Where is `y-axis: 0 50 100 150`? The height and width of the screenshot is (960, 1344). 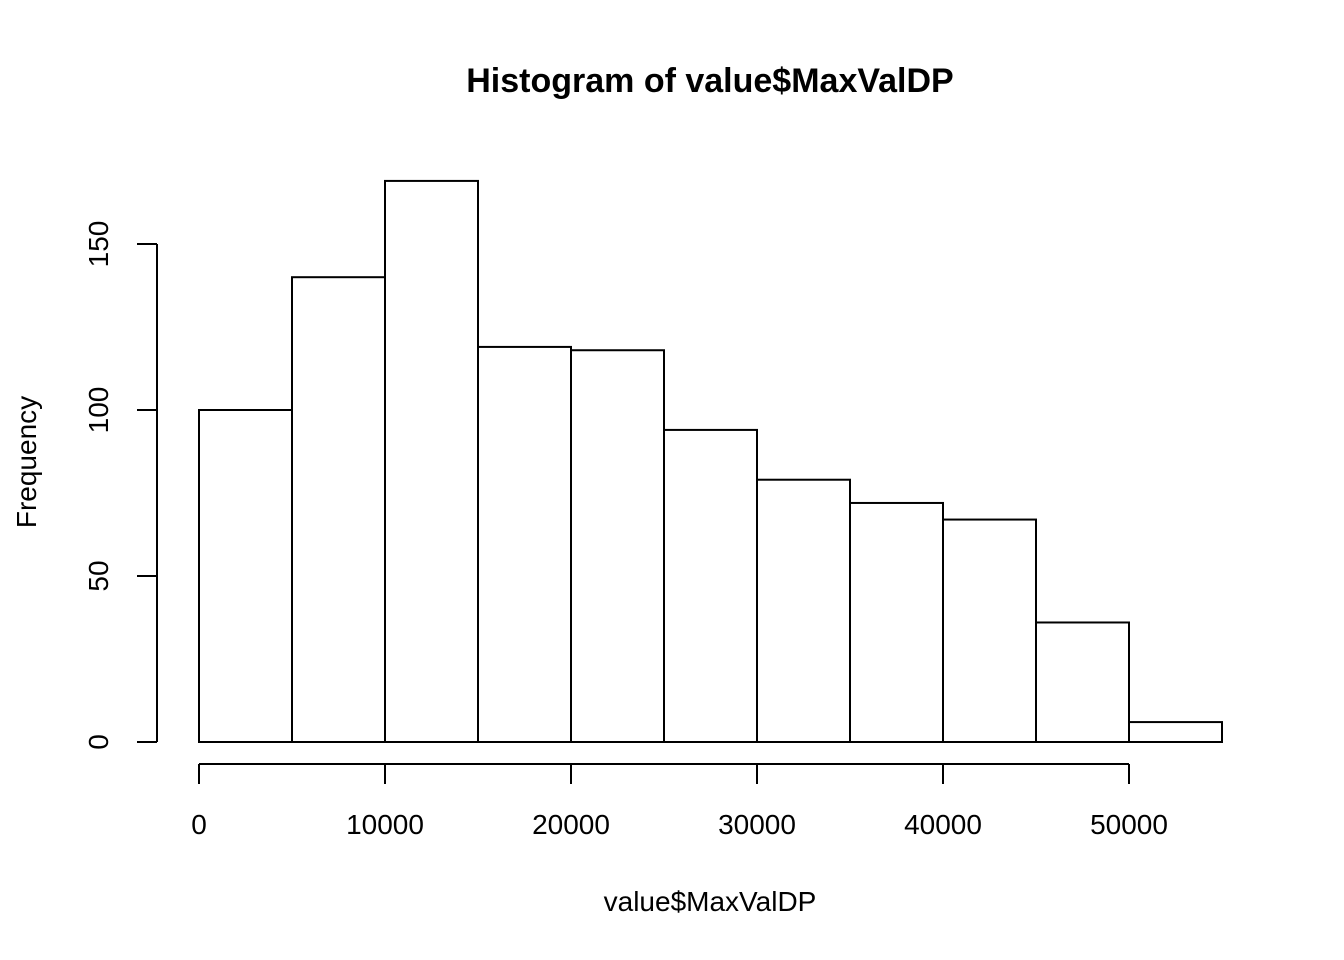
y-axis: 0 50 100 150 is located at coordinates (120, 485).